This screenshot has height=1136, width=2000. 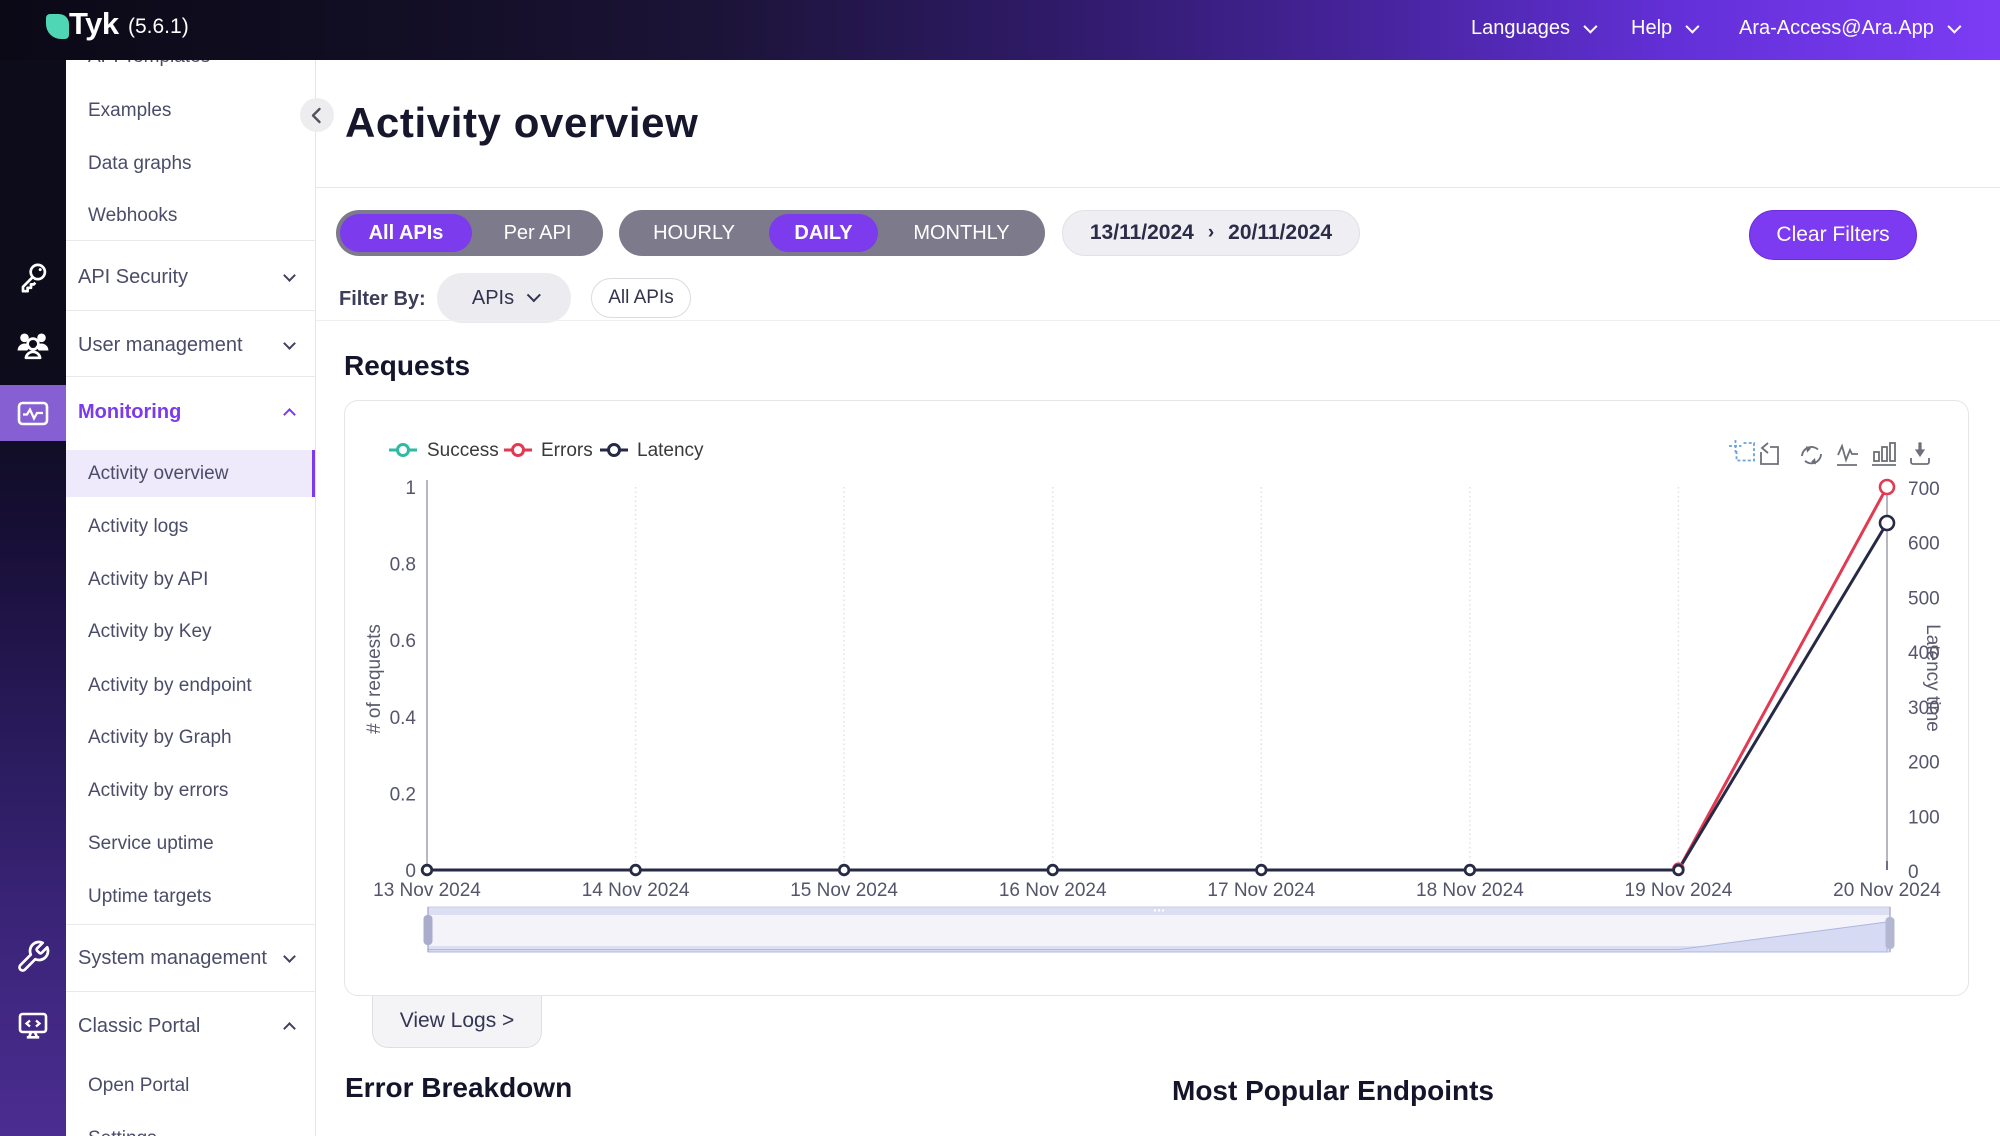 I want to click on svg-text: 0.2, so click(x=403, y=794).